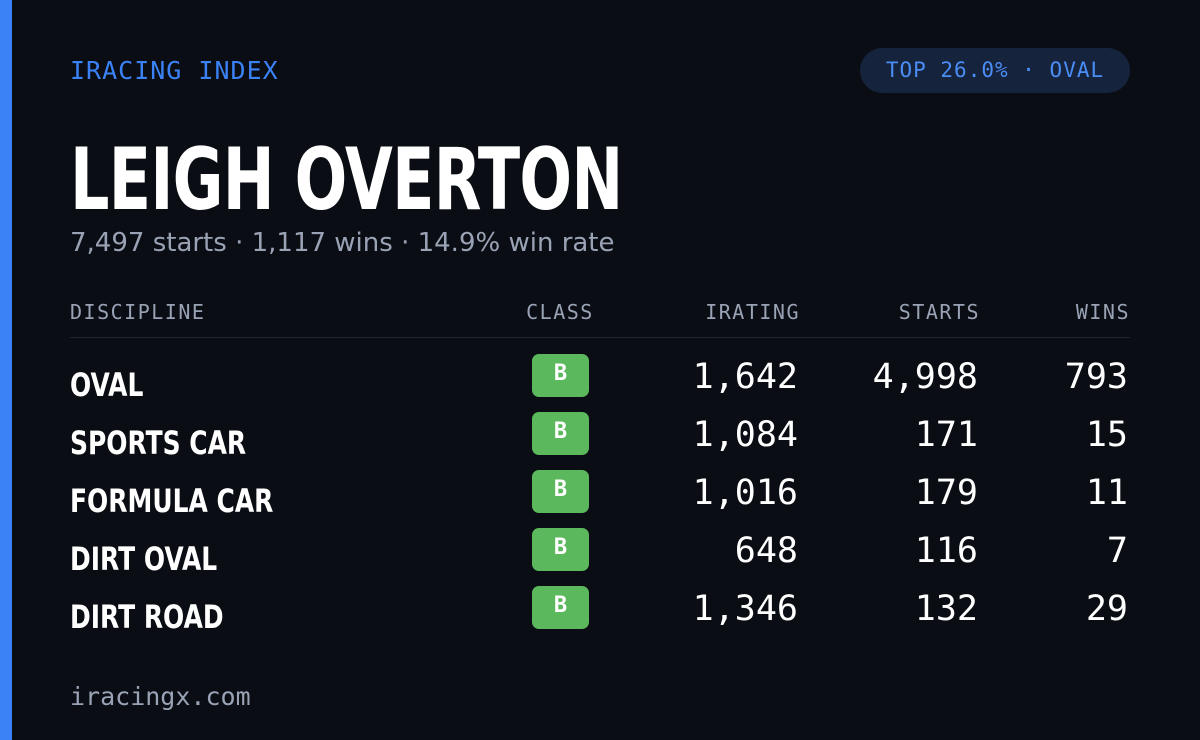  What do you see at coordinates (1096, 377) in the screenshot?
I see `wins: 793` at bounding box center [1096, 377].